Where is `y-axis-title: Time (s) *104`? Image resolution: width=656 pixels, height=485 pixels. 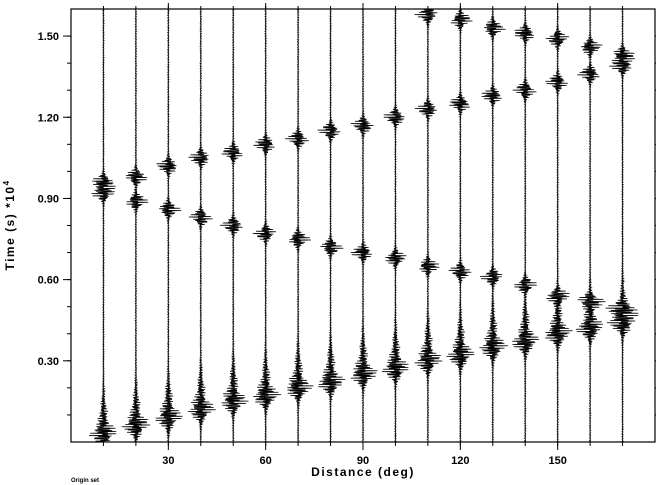 y-axis-title: Time (s) *104 is located at coordinates (9, 224).